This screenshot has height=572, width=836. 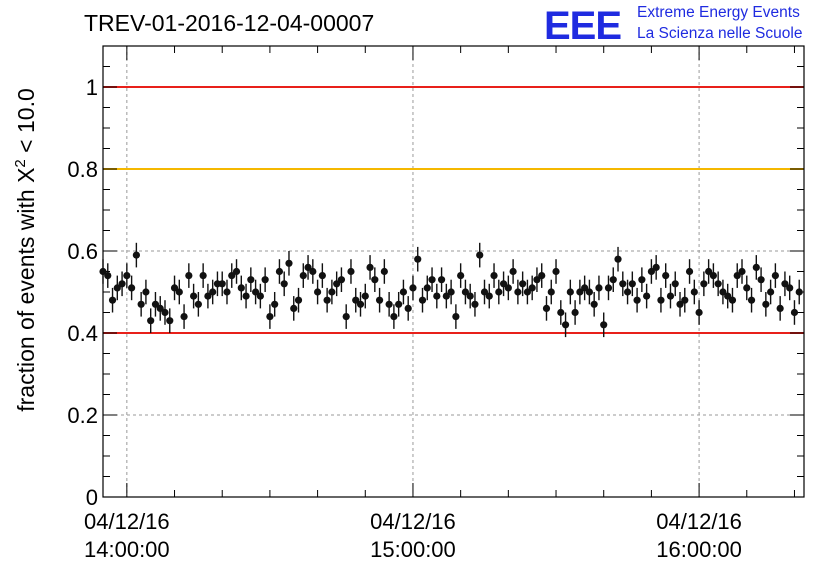 What do you see at coordinates (25, 124) in the screenshot?
I see `y-axis-label-suffix: < 10.0` at bounding box center [25, 124].